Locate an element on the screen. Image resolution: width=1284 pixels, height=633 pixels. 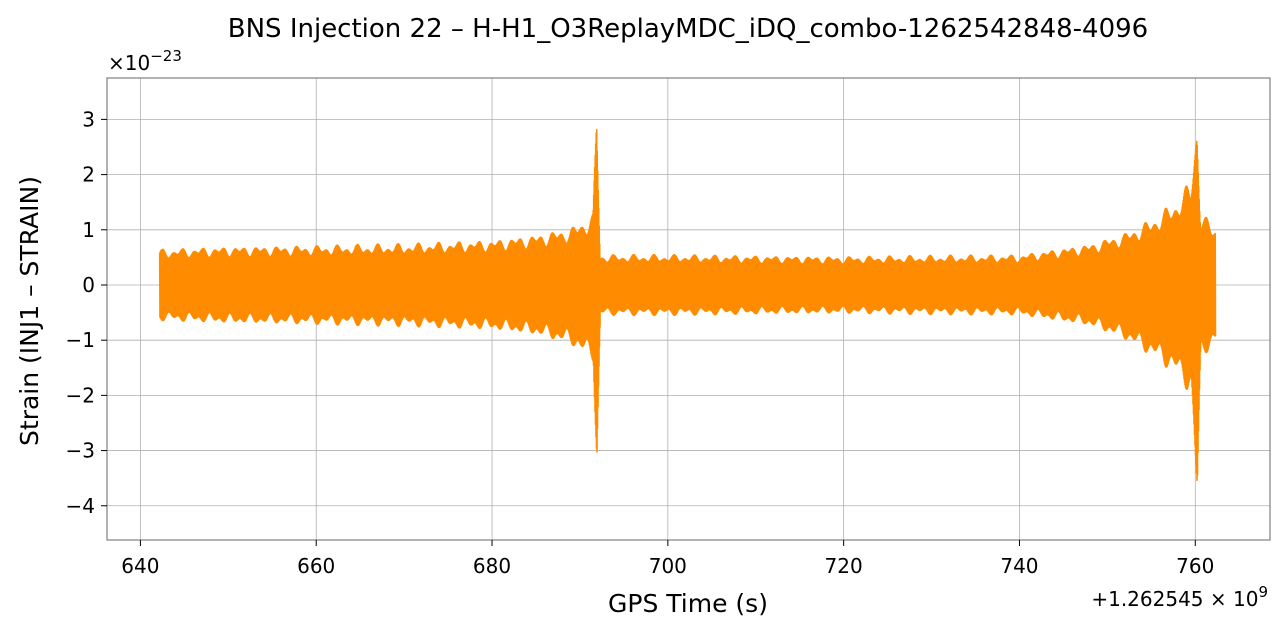
y-axis-label: Strain (INJ1 – STRAIN) is located at coordinates (29, 311).